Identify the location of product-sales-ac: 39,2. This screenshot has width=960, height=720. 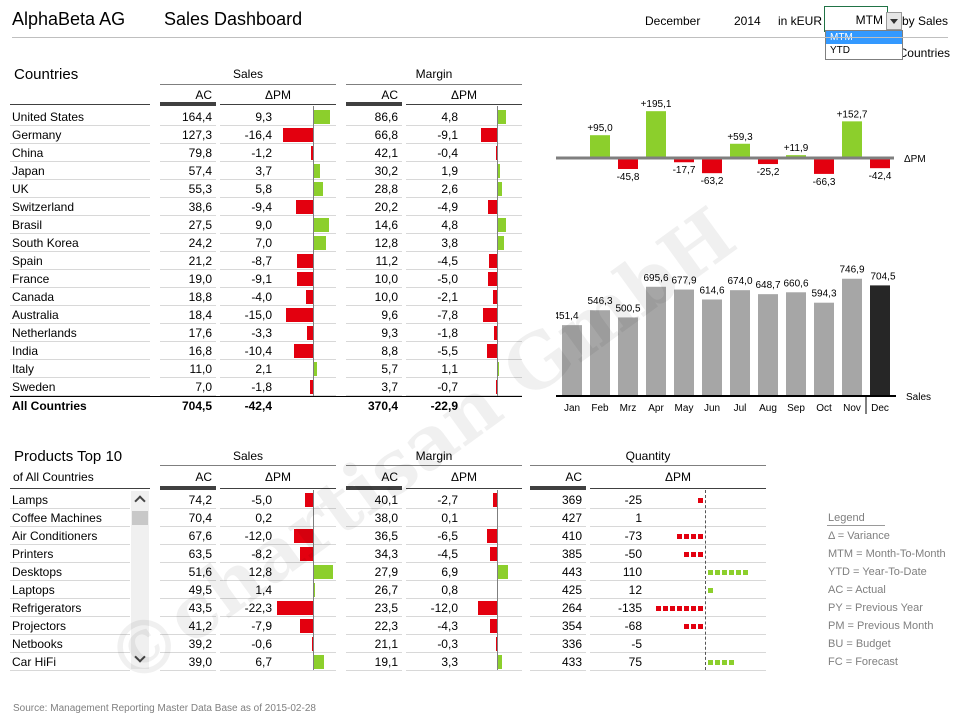
(200, 644).